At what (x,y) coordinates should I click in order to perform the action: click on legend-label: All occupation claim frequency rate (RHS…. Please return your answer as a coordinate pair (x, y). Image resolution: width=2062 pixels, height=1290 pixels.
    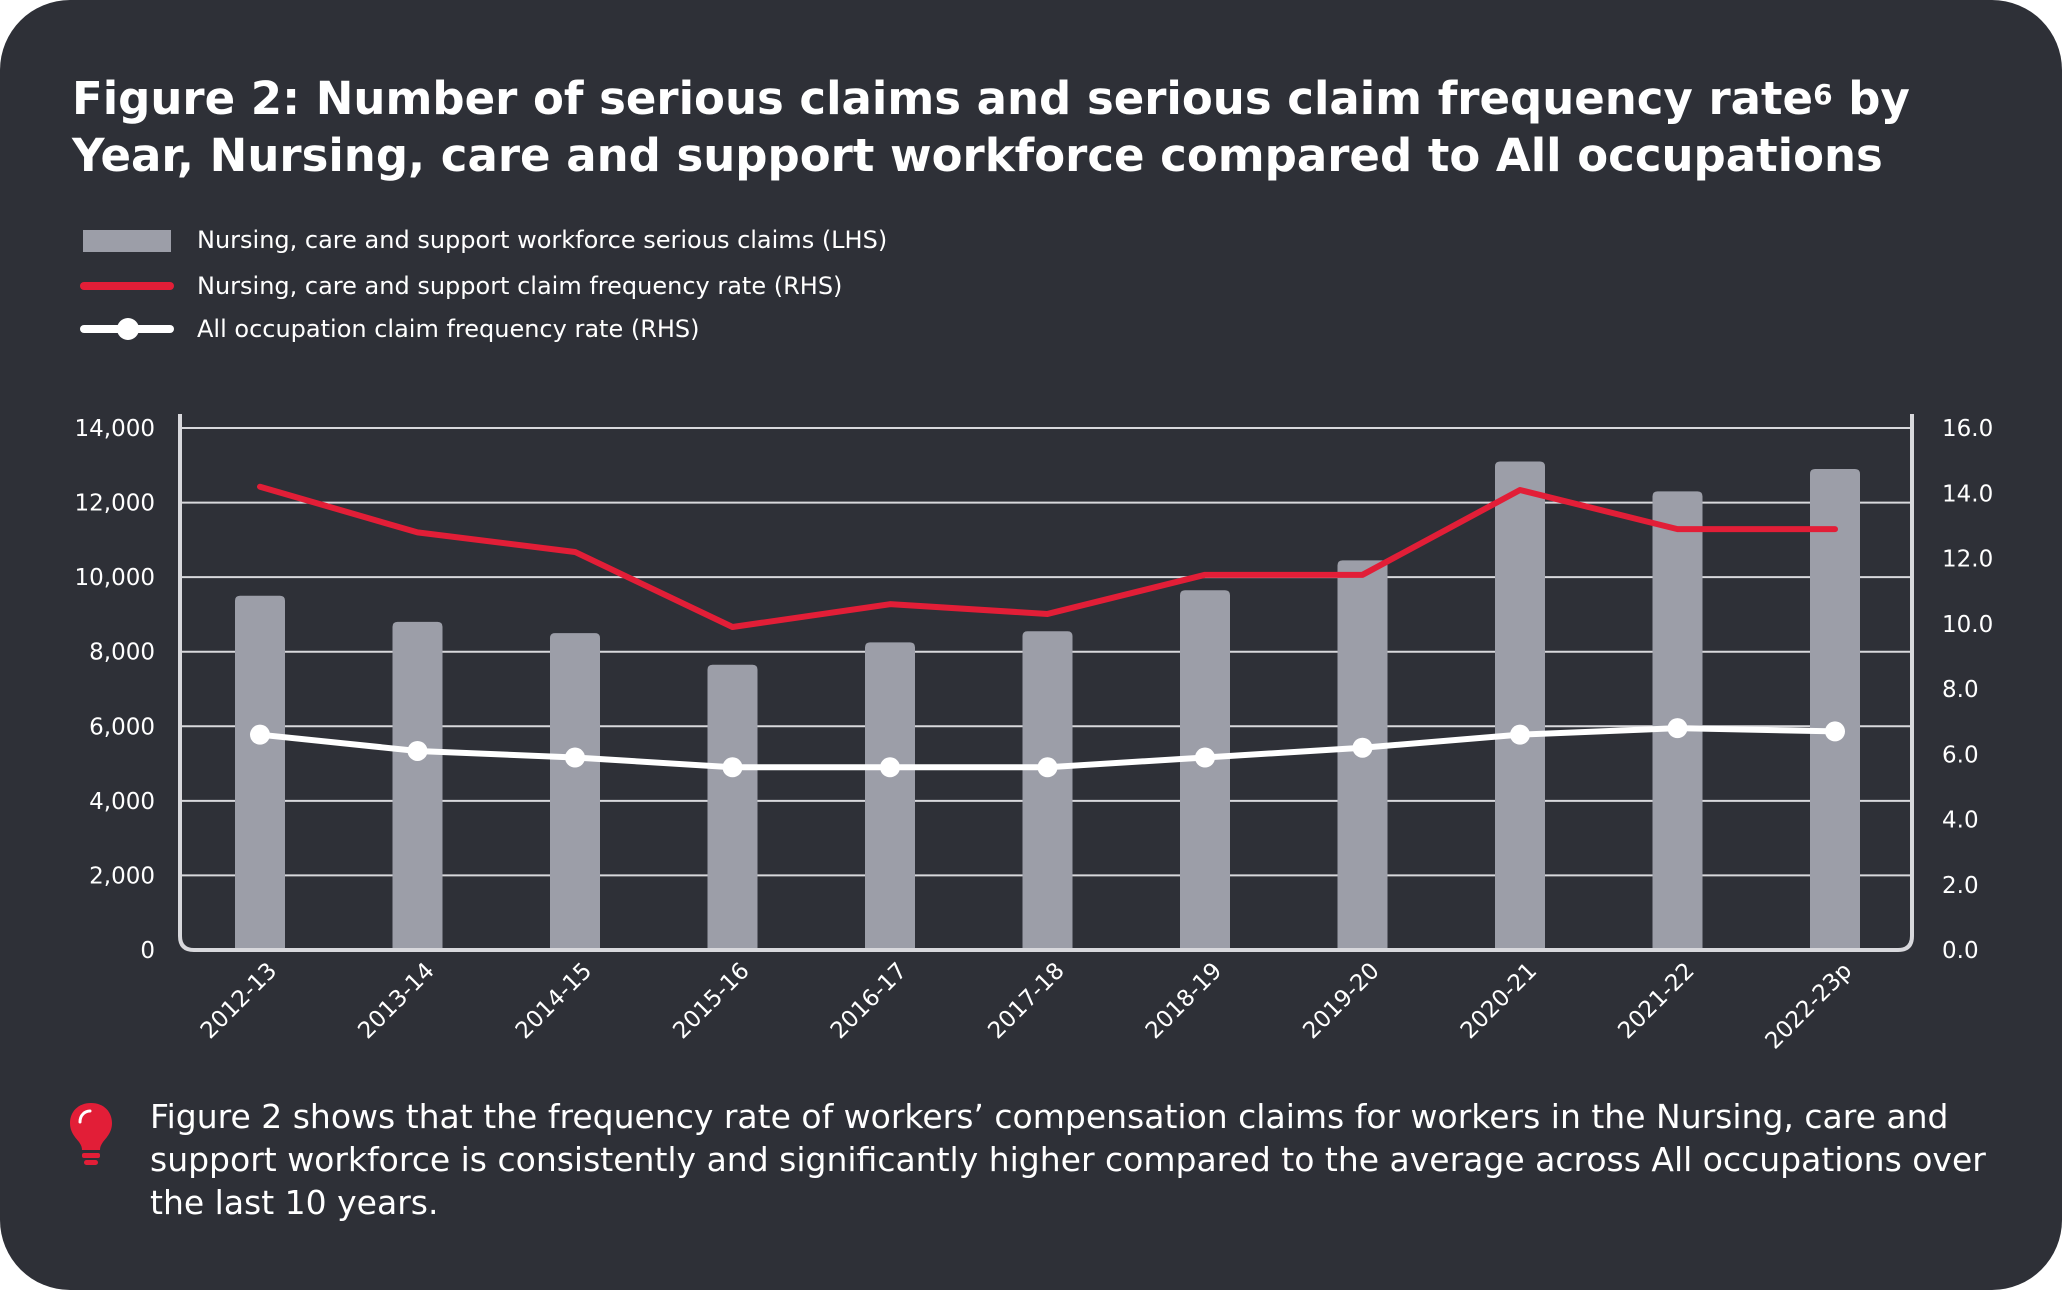
    Looking at the image, I should click on (448, 329).